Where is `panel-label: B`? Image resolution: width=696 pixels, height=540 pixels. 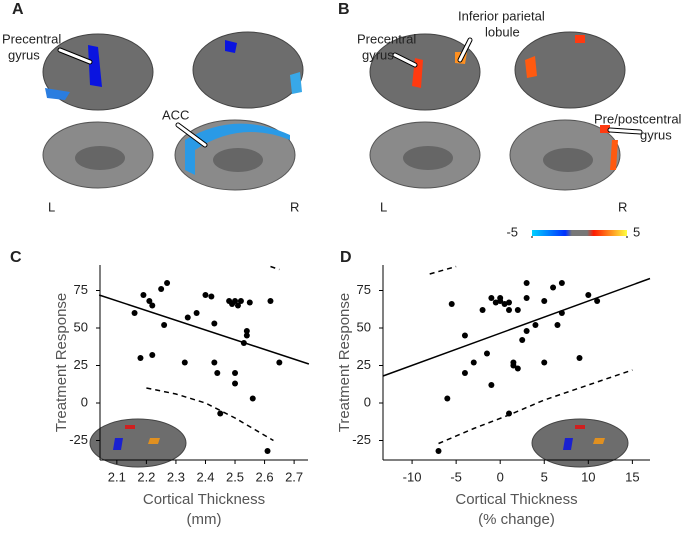 panel-label: B is located at coordinates (344, 9).